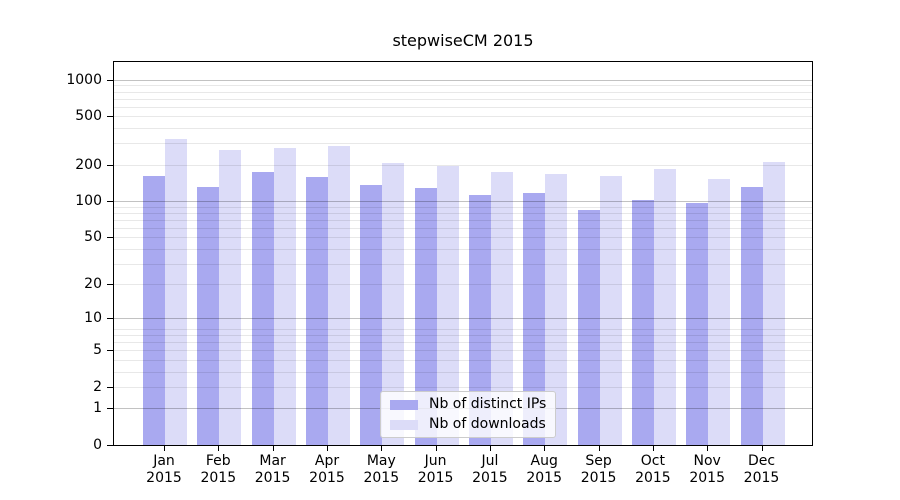 The height and width of the screenshot is (500, 900). What do you see at coordinates (93, 237) in the screenshot?
I see `y-label-50: 50` at bounding box center [93, 237].